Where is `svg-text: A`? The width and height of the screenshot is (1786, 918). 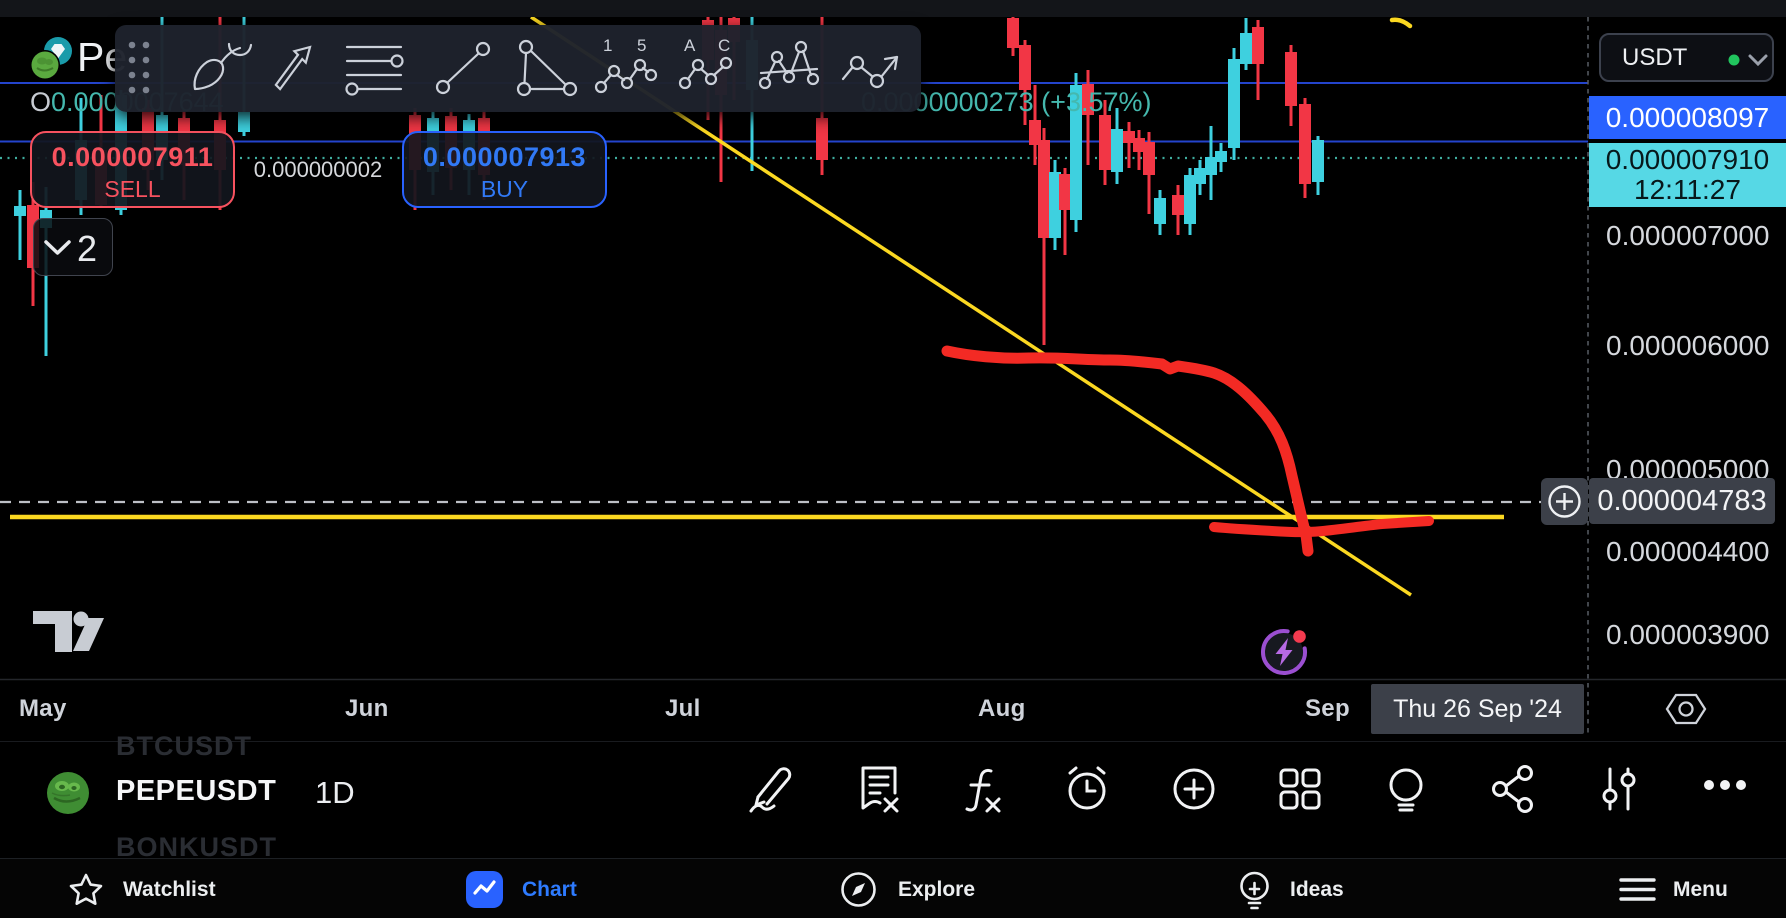
svg-text: A is located at coordinates (690, 45).